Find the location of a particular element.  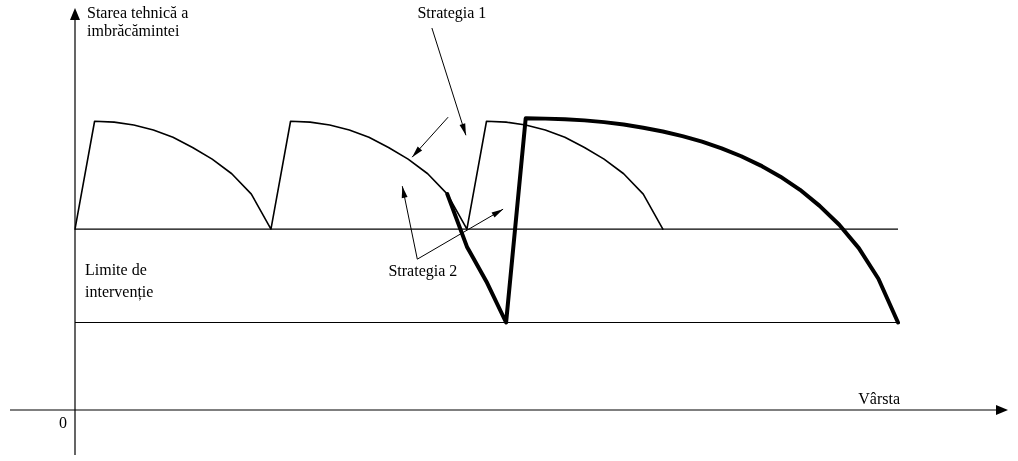

series-label: Strategia 2 is located at coordinates (423, 271).